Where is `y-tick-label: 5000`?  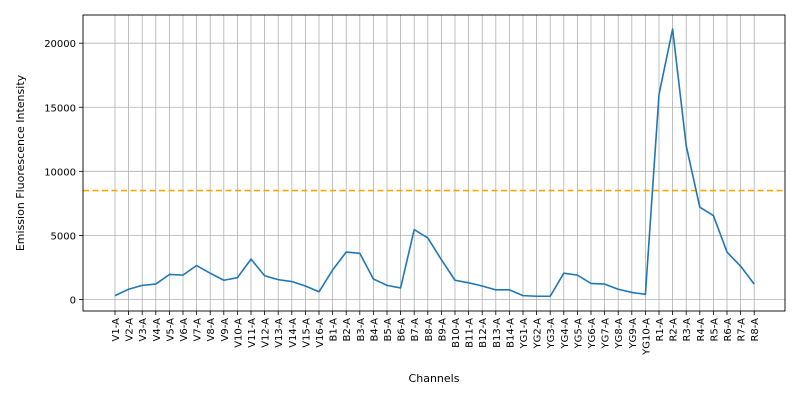 y-tick-label: 5000 is located at coordinates (63, 236).